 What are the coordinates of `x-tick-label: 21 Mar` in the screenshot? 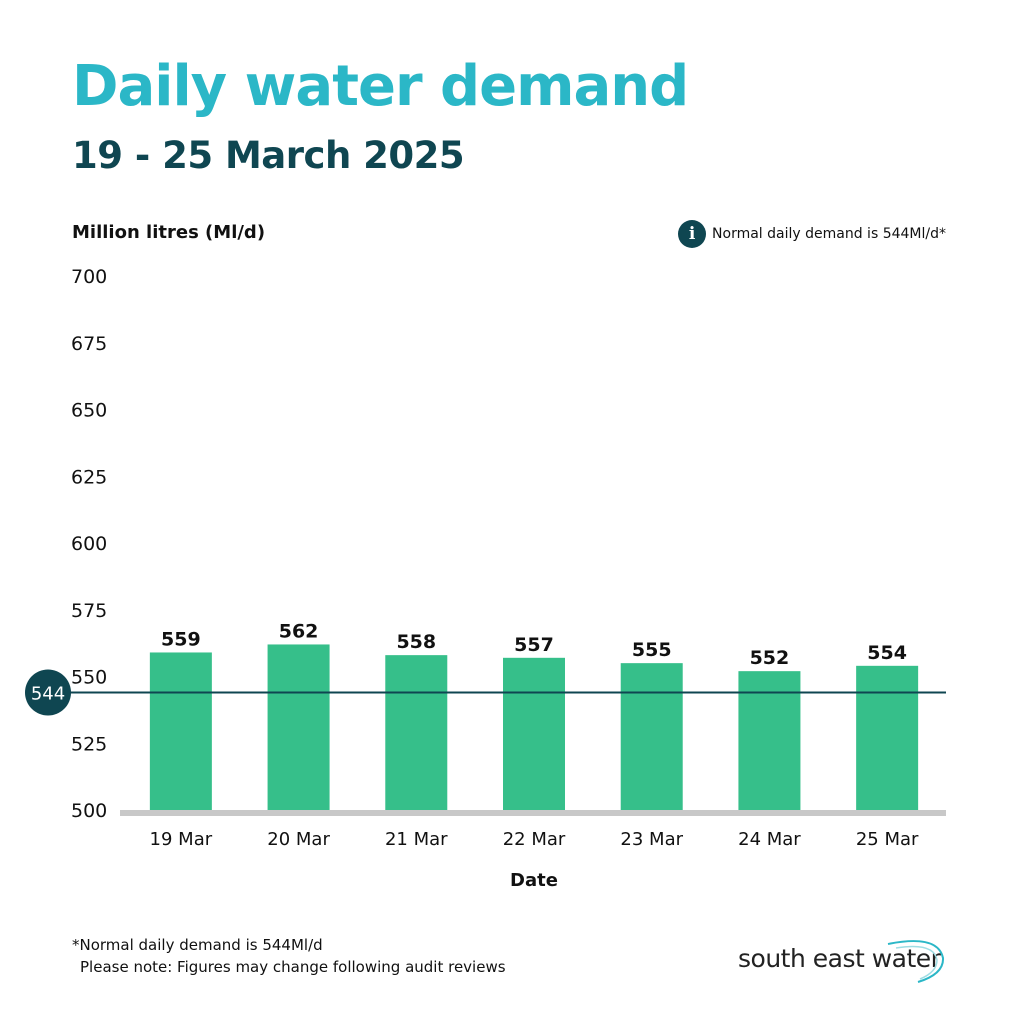 It's located at (416, 839).